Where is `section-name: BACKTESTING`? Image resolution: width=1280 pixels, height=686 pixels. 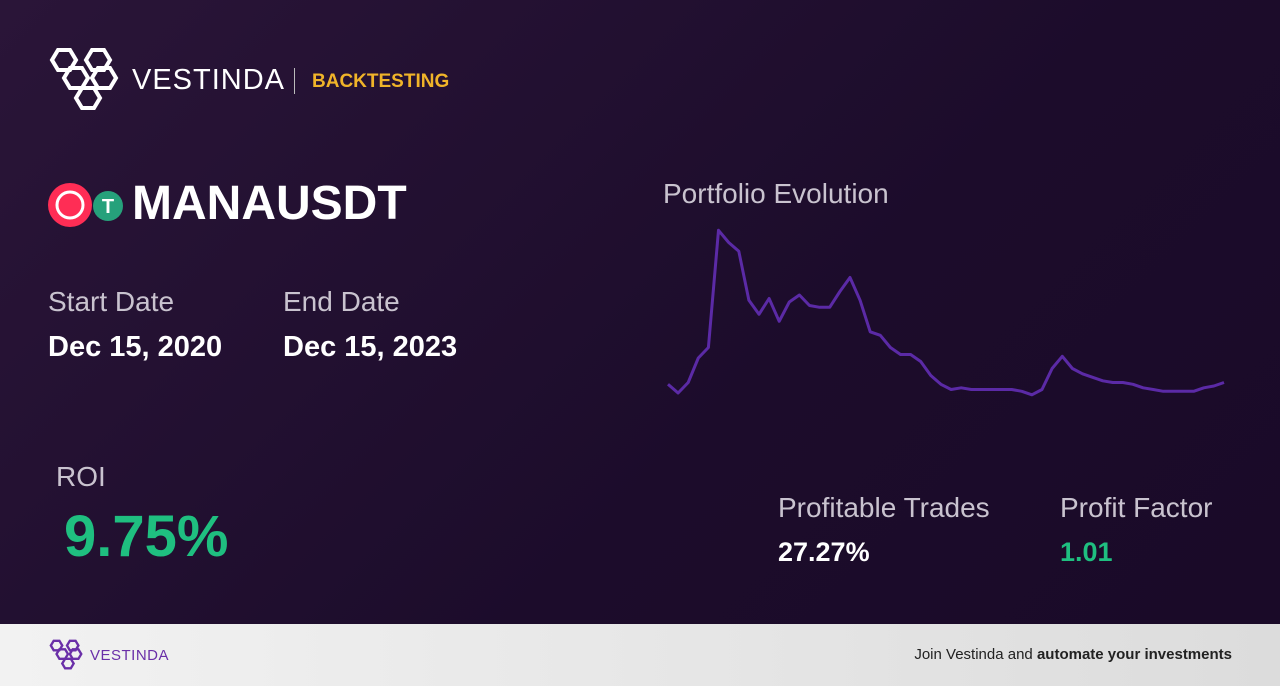 section-name: BACKTESTING is located at coordinates (381, 81).